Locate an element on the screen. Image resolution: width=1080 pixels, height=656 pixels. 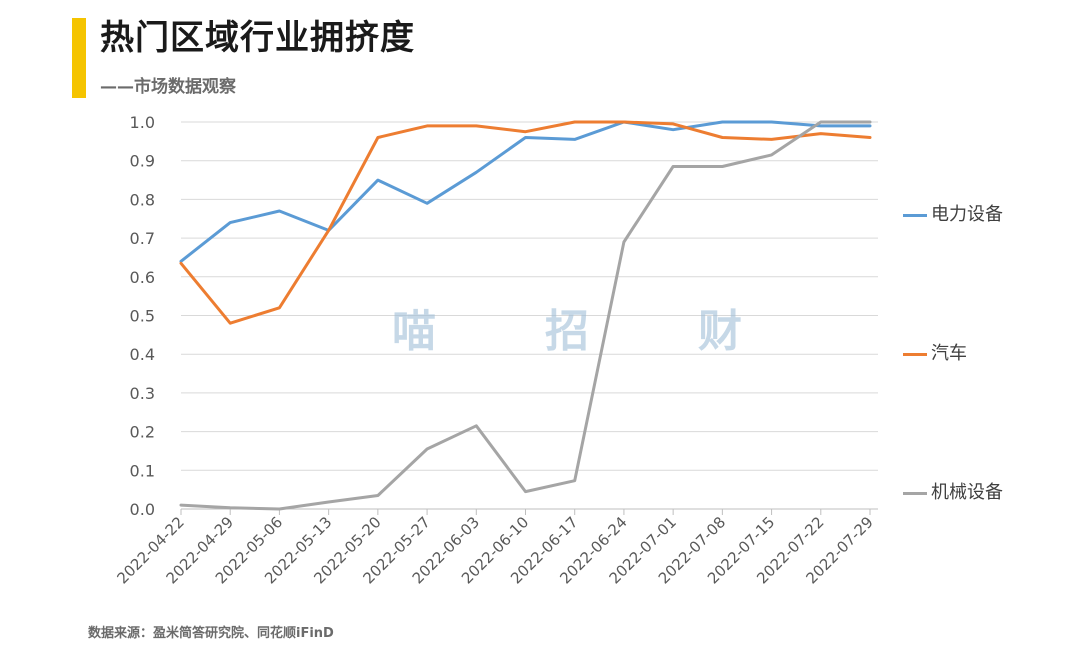
series-line is located at coordinates (525, 191).